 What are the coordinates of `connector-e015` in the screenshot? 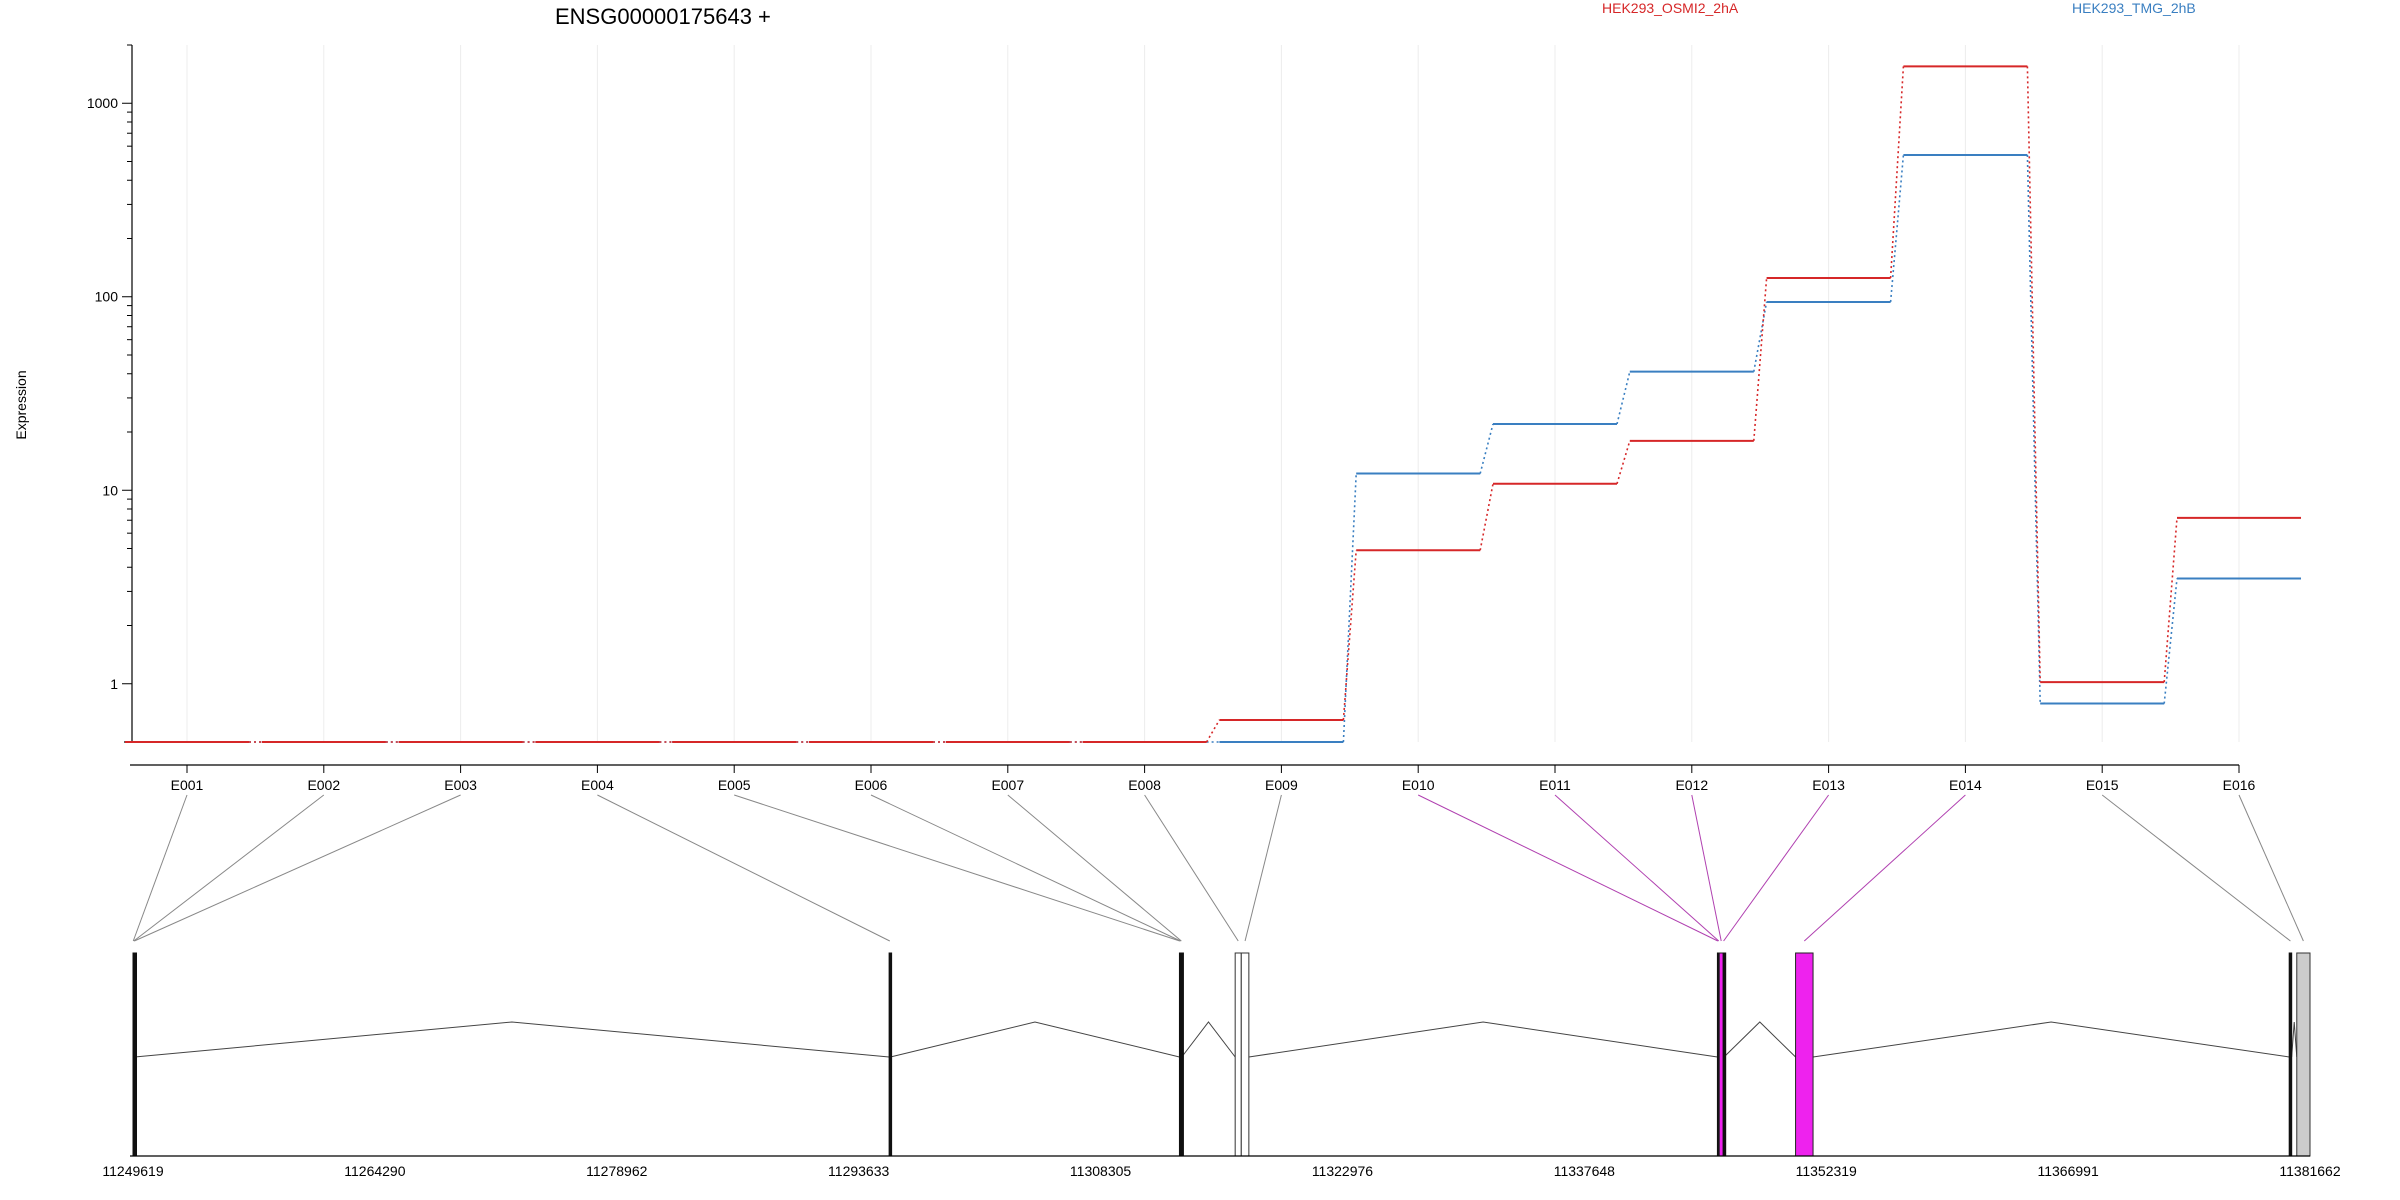 It's located at (2196, 868).